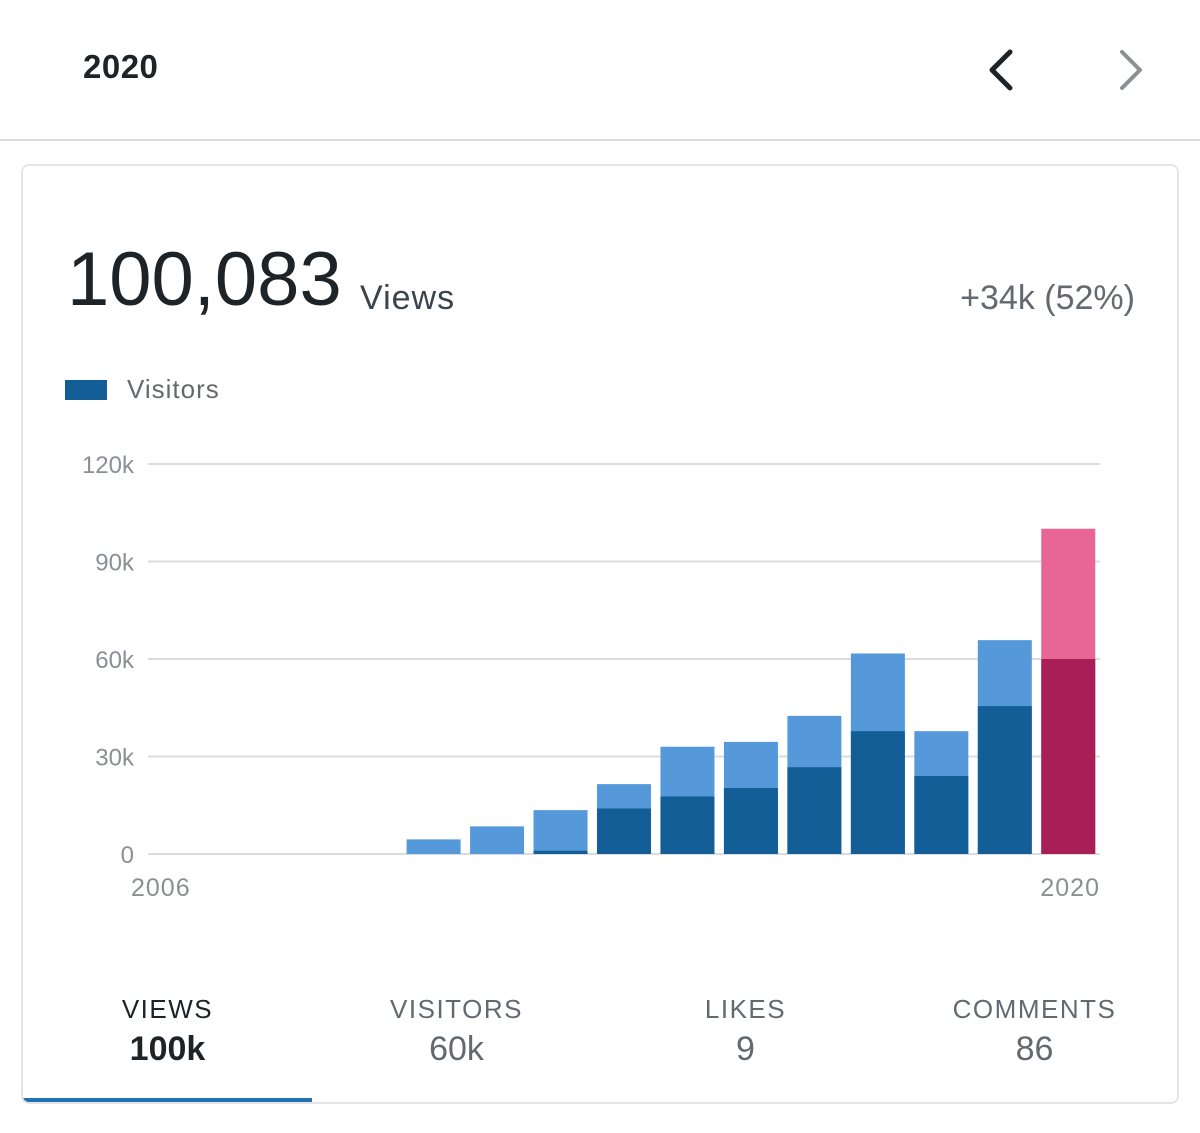 Image resolution: width=1200 pixels, height=1133 pixels. I want to click on visitors-bar-2018, so click(941, 815).